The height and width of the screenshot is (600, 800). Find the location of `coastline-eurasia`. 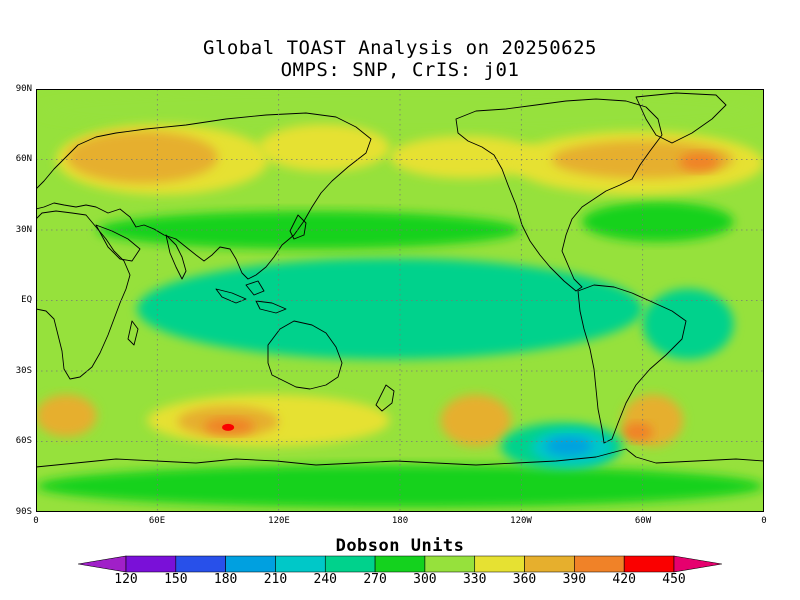

coastline-eurasia is located at coordinates (204, 196).